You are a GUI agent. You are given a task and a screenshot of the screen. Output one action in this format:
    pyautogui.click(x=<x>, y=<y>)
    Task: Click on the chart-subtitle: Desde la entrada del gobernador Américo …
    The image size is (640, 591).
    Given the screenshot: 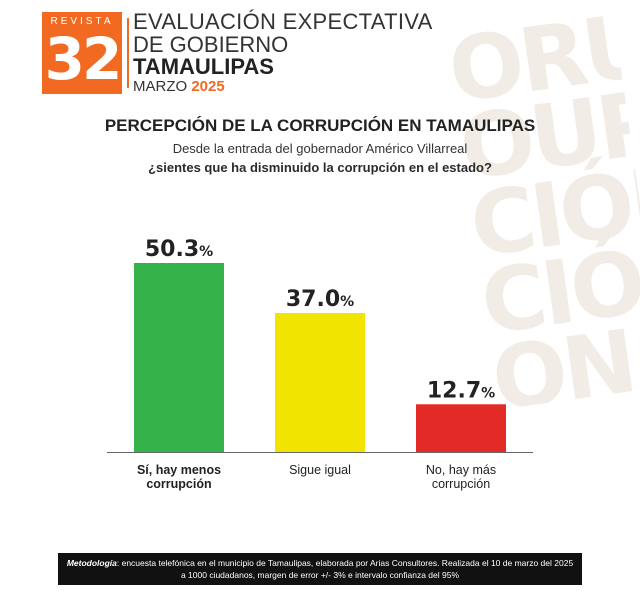 What is the action you would take?
    pyautogui.click(x=320, y=148)
    